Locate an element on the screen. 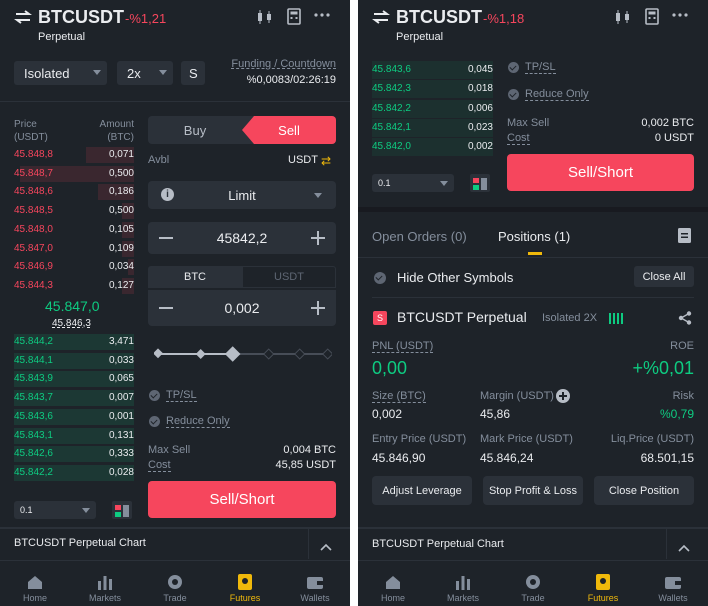 Image resolution: width=708 pixels, height=606 pixels. bid-row: 45.842,2 0,006 is located at coordinates (432, 108).